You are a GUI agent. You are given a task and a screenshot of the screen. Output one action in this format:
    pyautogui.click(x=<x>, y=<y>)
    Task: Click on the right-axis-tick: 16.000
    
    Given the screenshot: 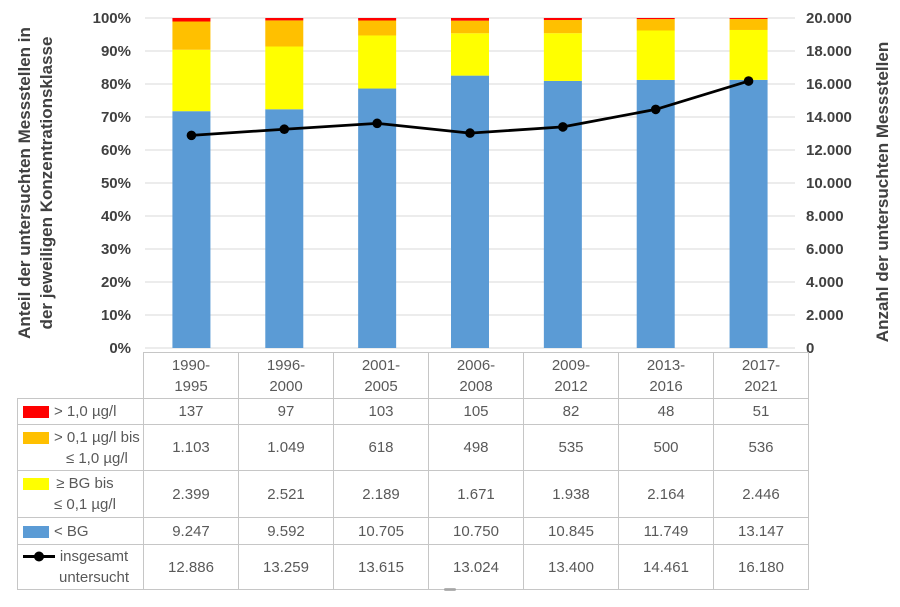 What is the action you would take?
    pyautogui.click(x=829, y=84)
    